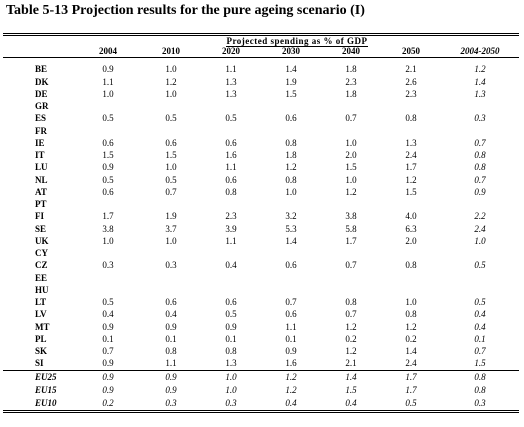 This screenshot has height=427, width=524. I want to click on group-header-label: Projected spending as % of GDP, so click(297, 41).